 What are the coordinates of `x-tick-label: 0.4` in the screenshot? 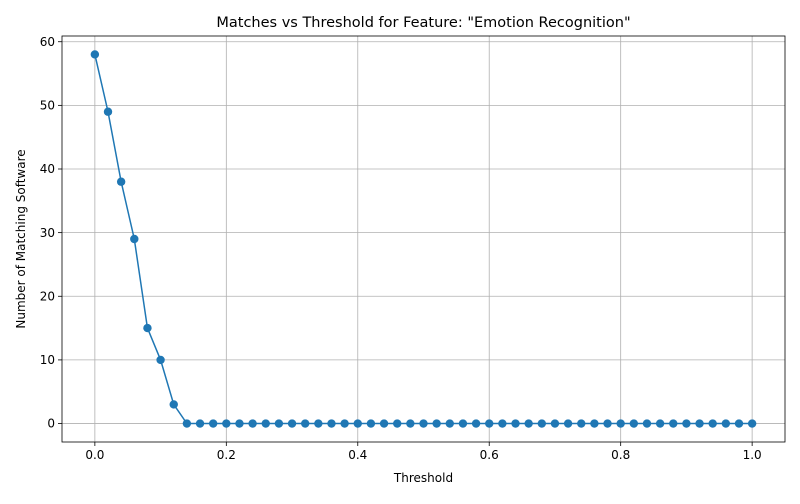 It's located at (357, 455).